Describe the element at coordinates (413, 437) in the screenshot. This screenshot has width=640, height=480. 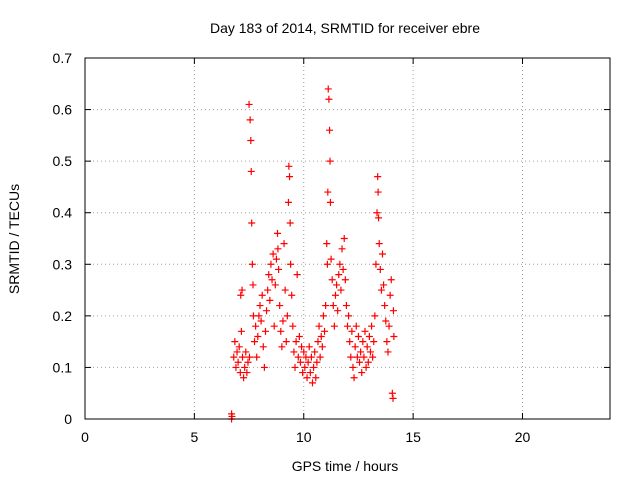
I see `x-tick-label: 15` at that location.